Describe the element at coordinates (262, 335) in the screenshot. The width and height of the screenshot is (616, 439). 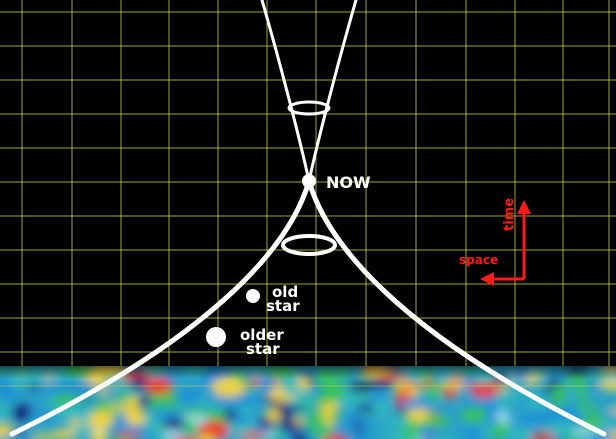
I see `older-star-label-line1: older` at that location.